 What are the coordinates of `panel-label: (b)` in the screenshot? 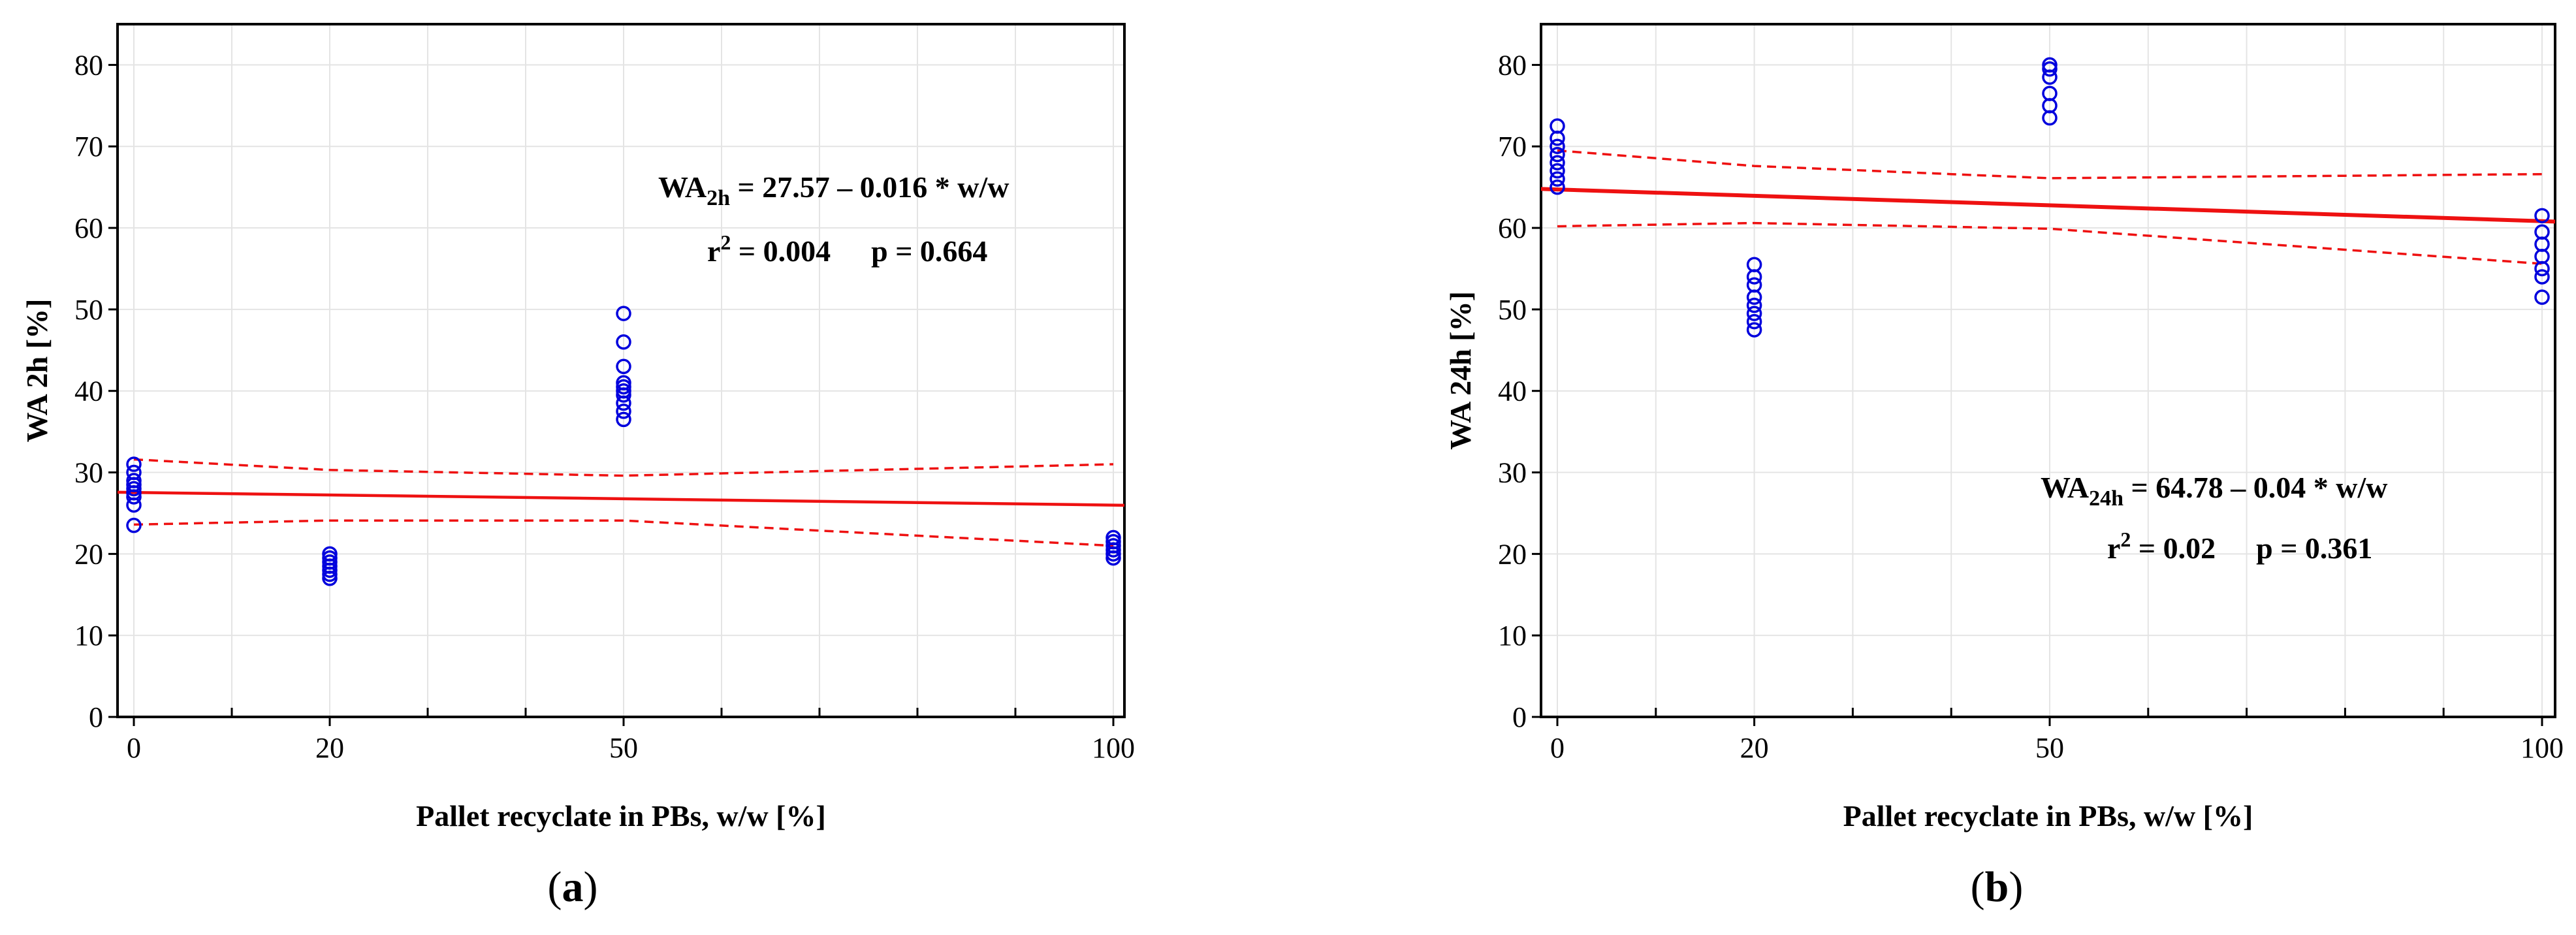 It's located at (1997, 887).